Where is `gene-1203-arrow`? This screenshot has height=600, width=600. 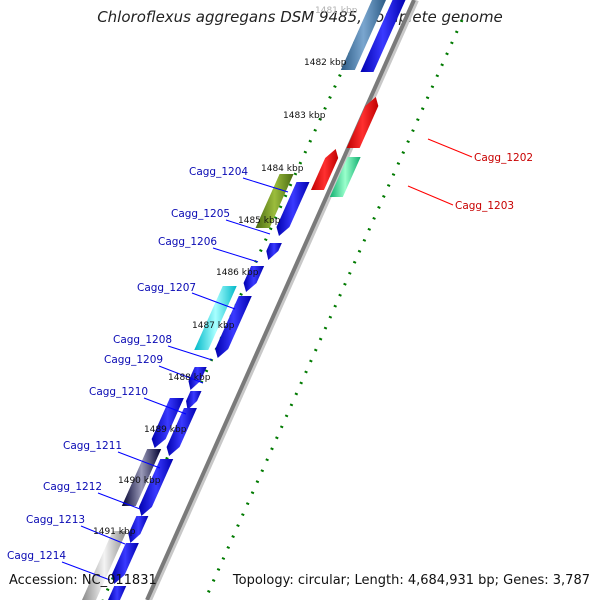
gene-1203-arrow is located at coordinates (345, 177).